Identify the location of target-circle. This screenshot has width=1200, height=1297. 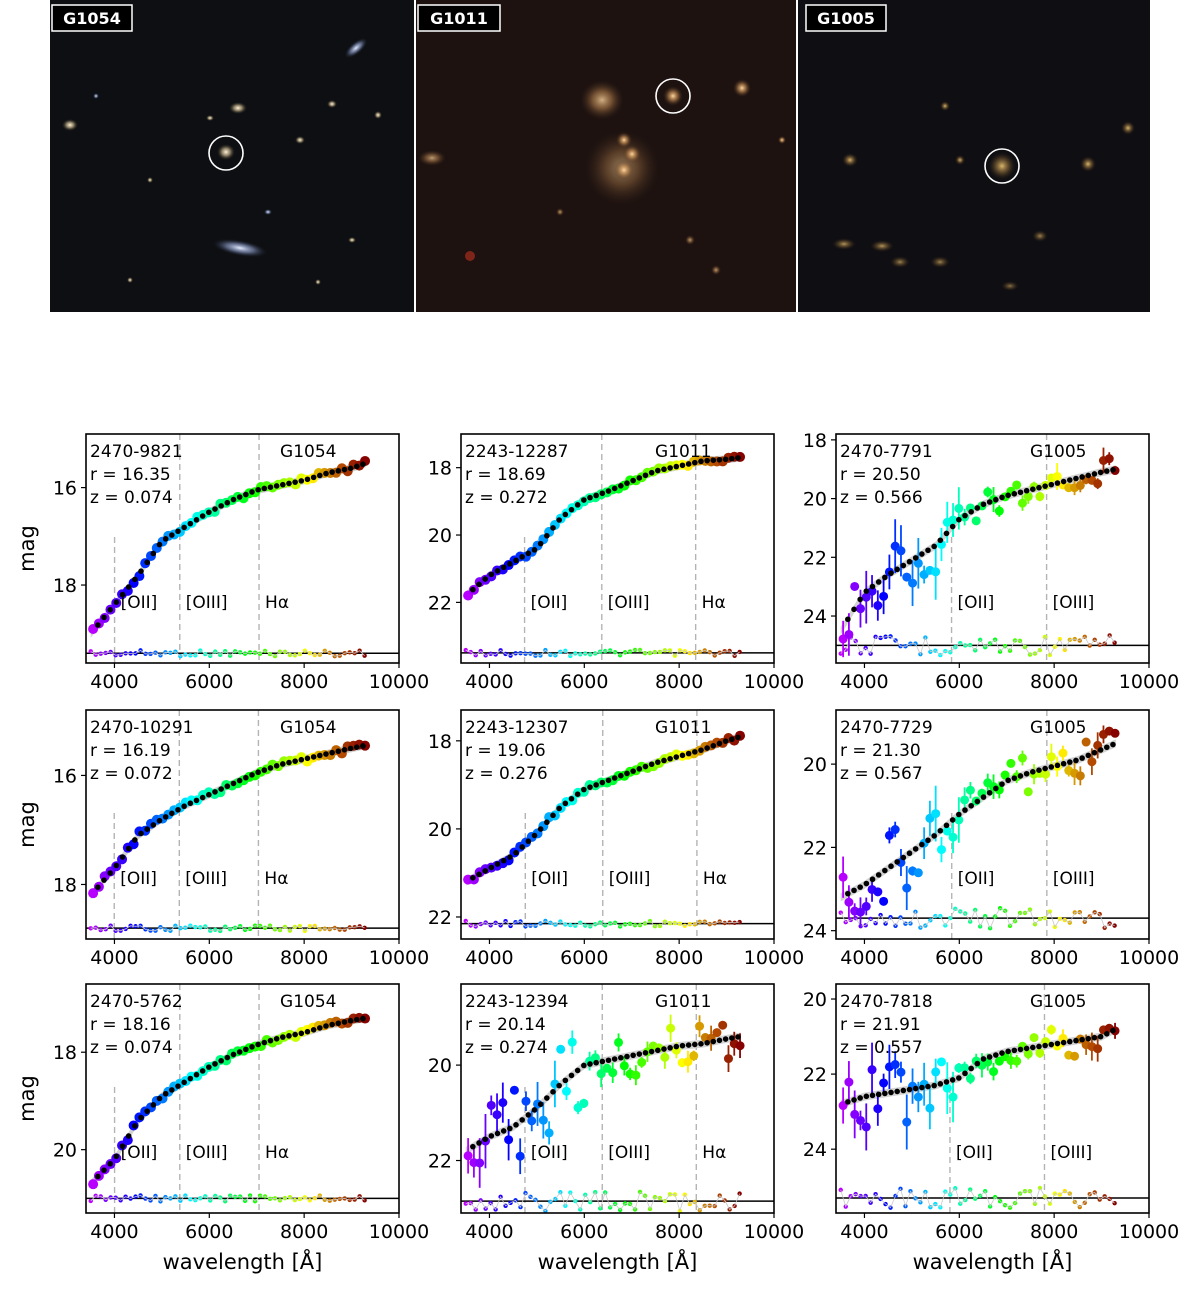
(1002, 166).